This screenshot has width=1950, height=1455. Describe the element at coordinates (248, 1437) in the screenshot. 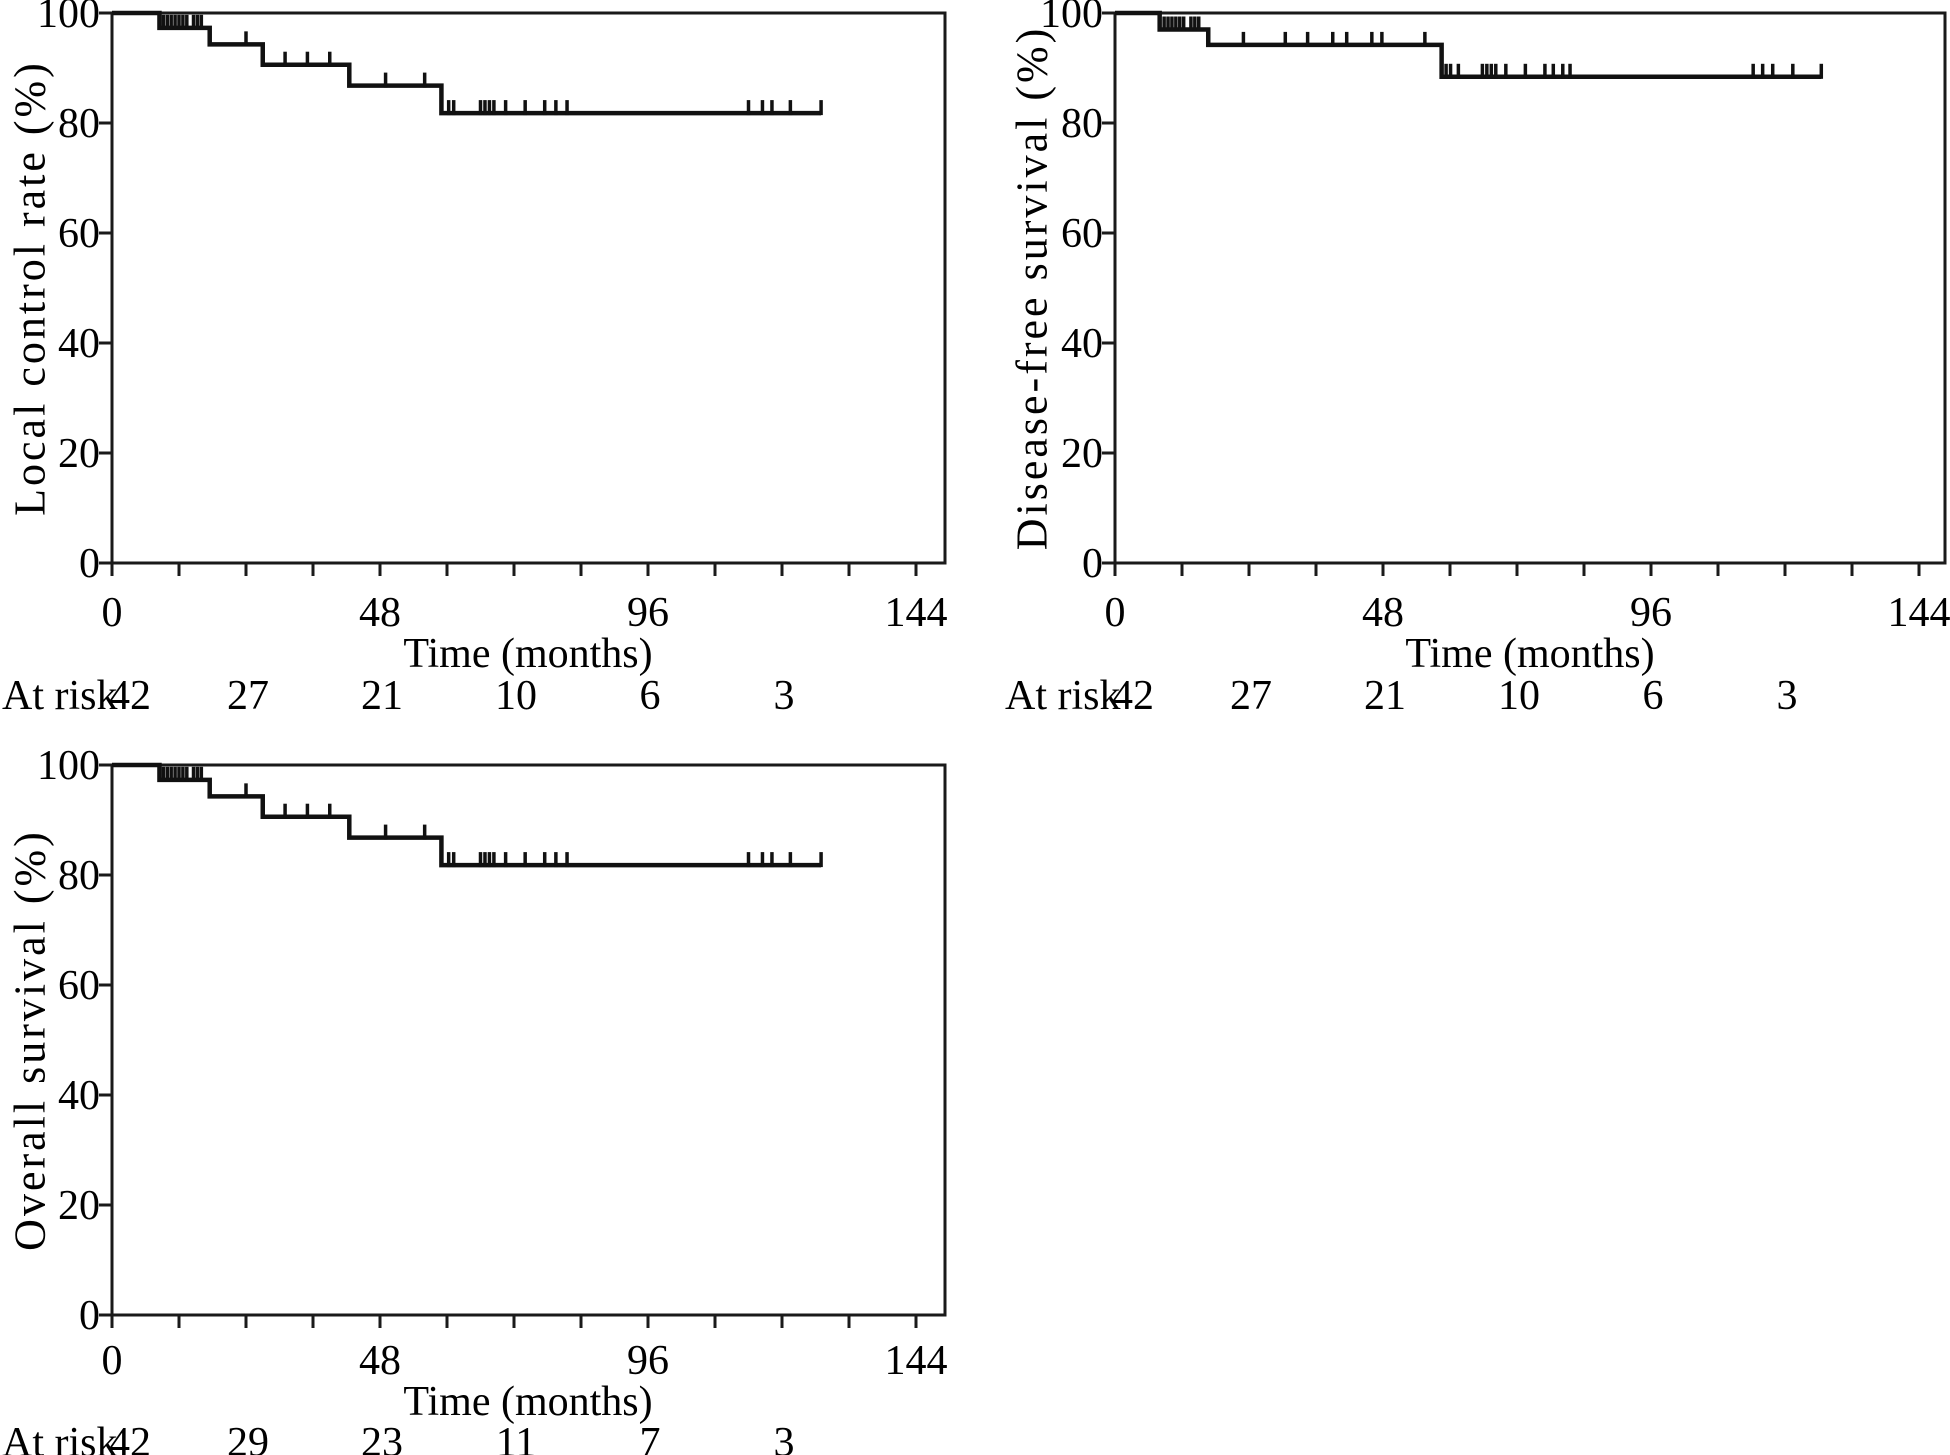

I see `at-risk-value: 29` at that location.